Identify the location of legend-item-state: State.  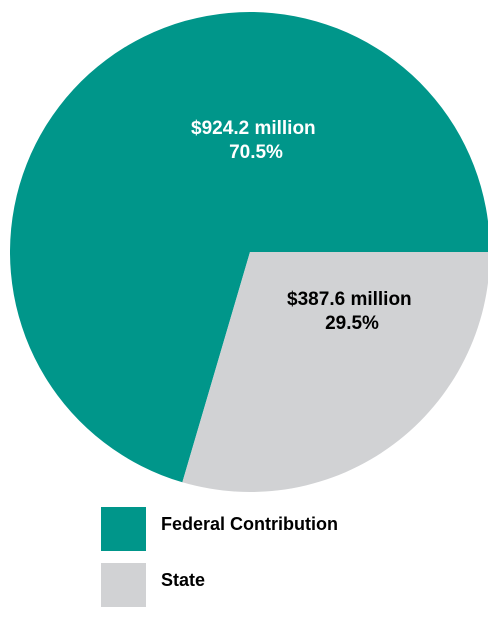
(286, 585).